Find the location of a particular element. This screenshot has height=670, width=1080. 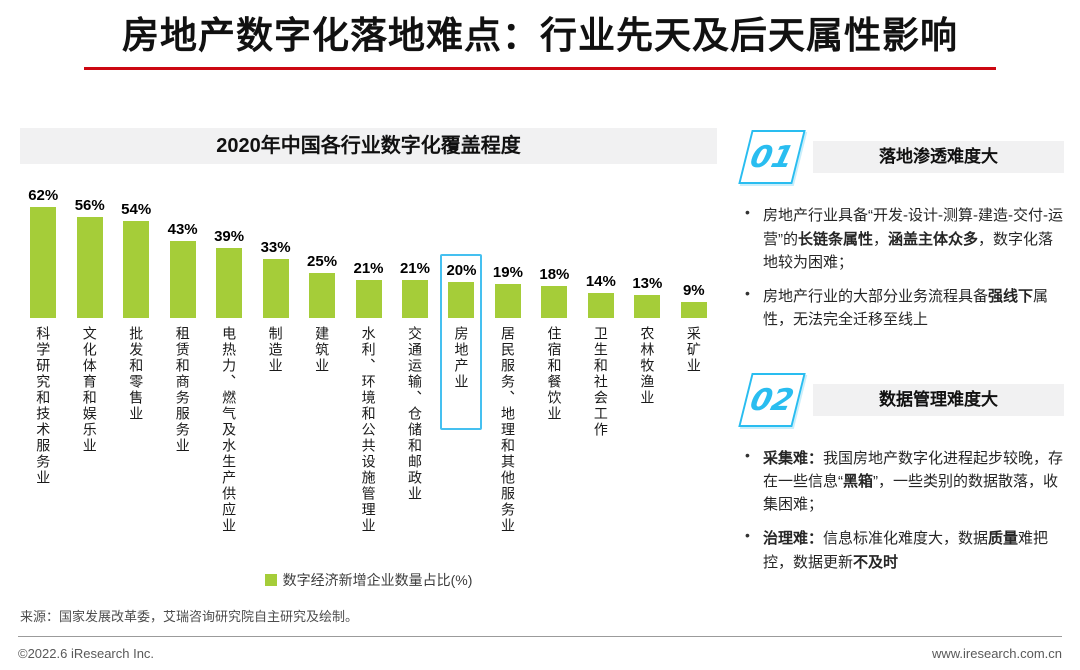

chart-legend: 数字经济新增企业数量占比(%) is located at coordinates (368, 580).